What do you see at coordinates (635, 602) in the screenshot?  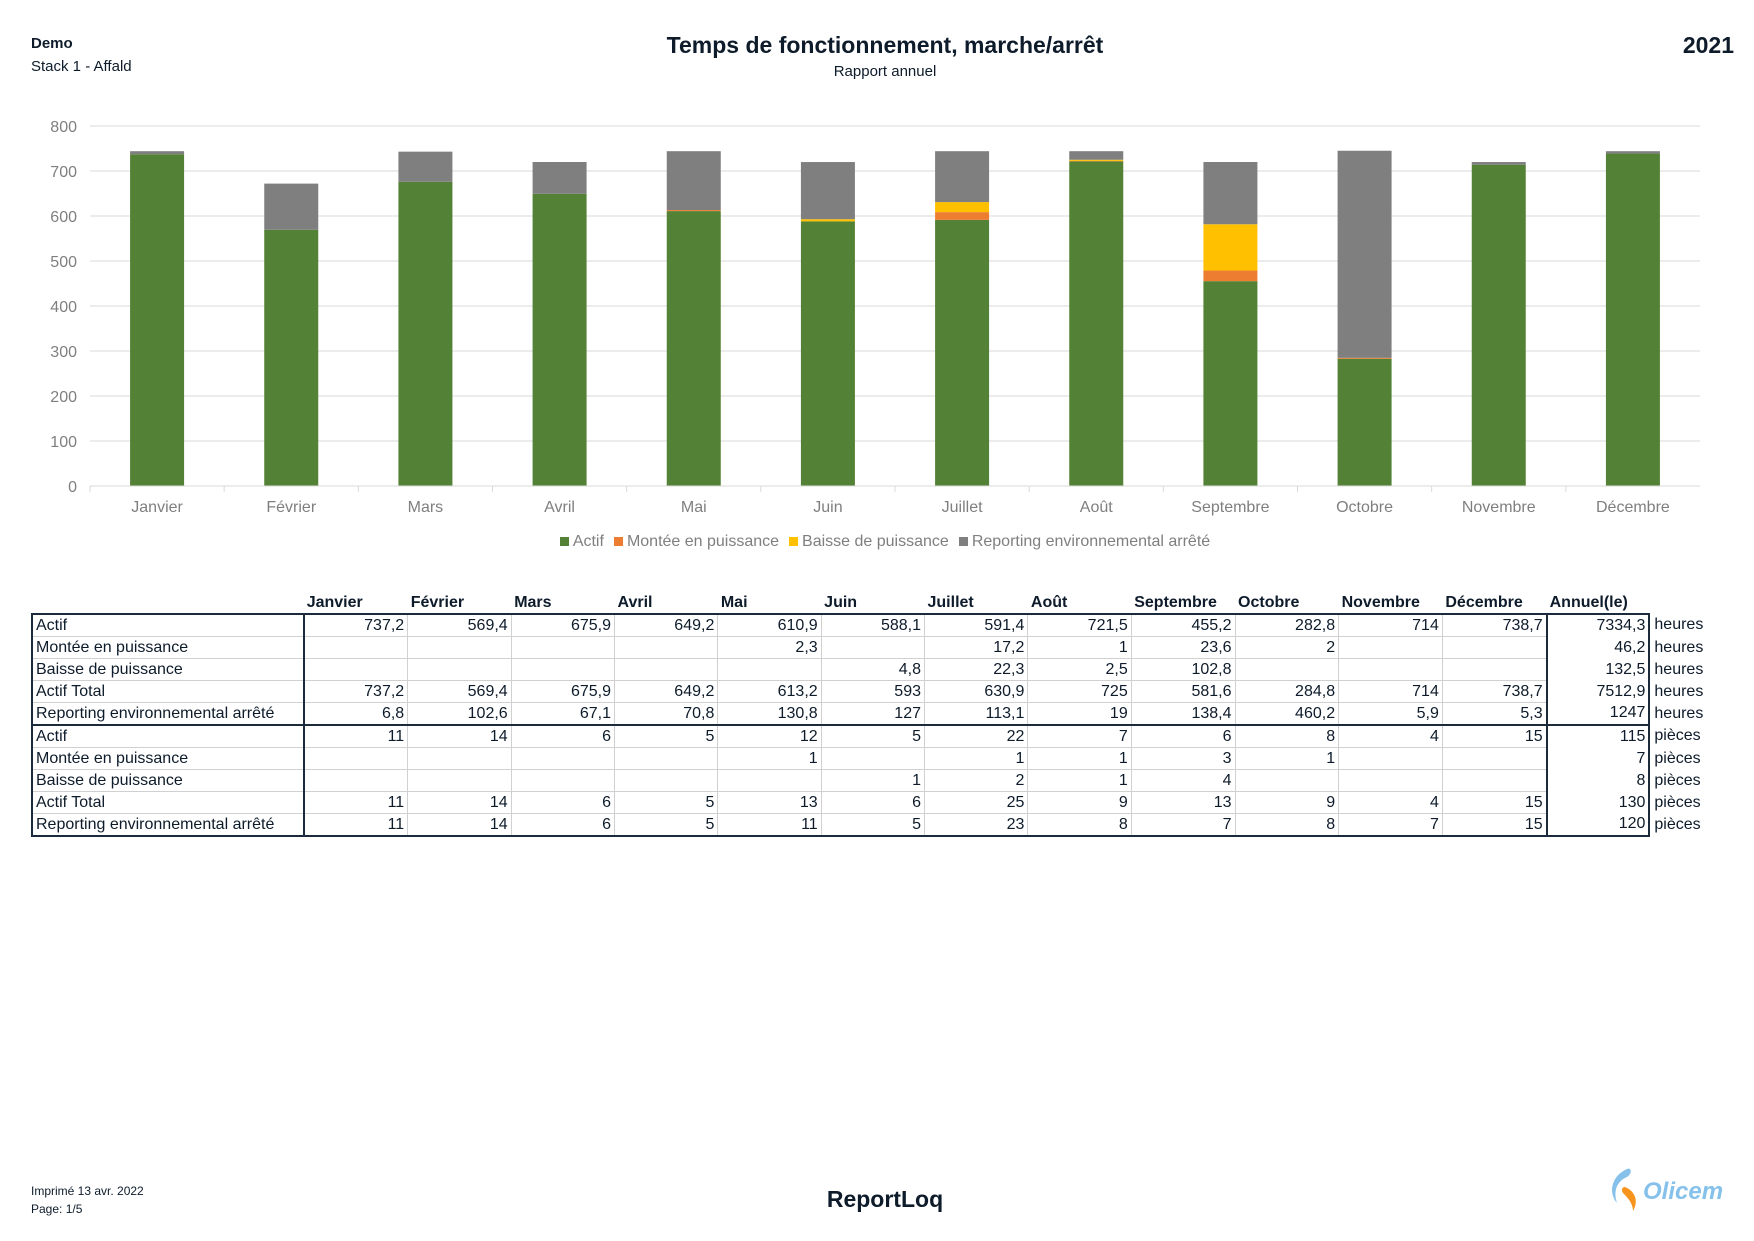 I see `column-header: Avril` at bounding box center [635, 602].